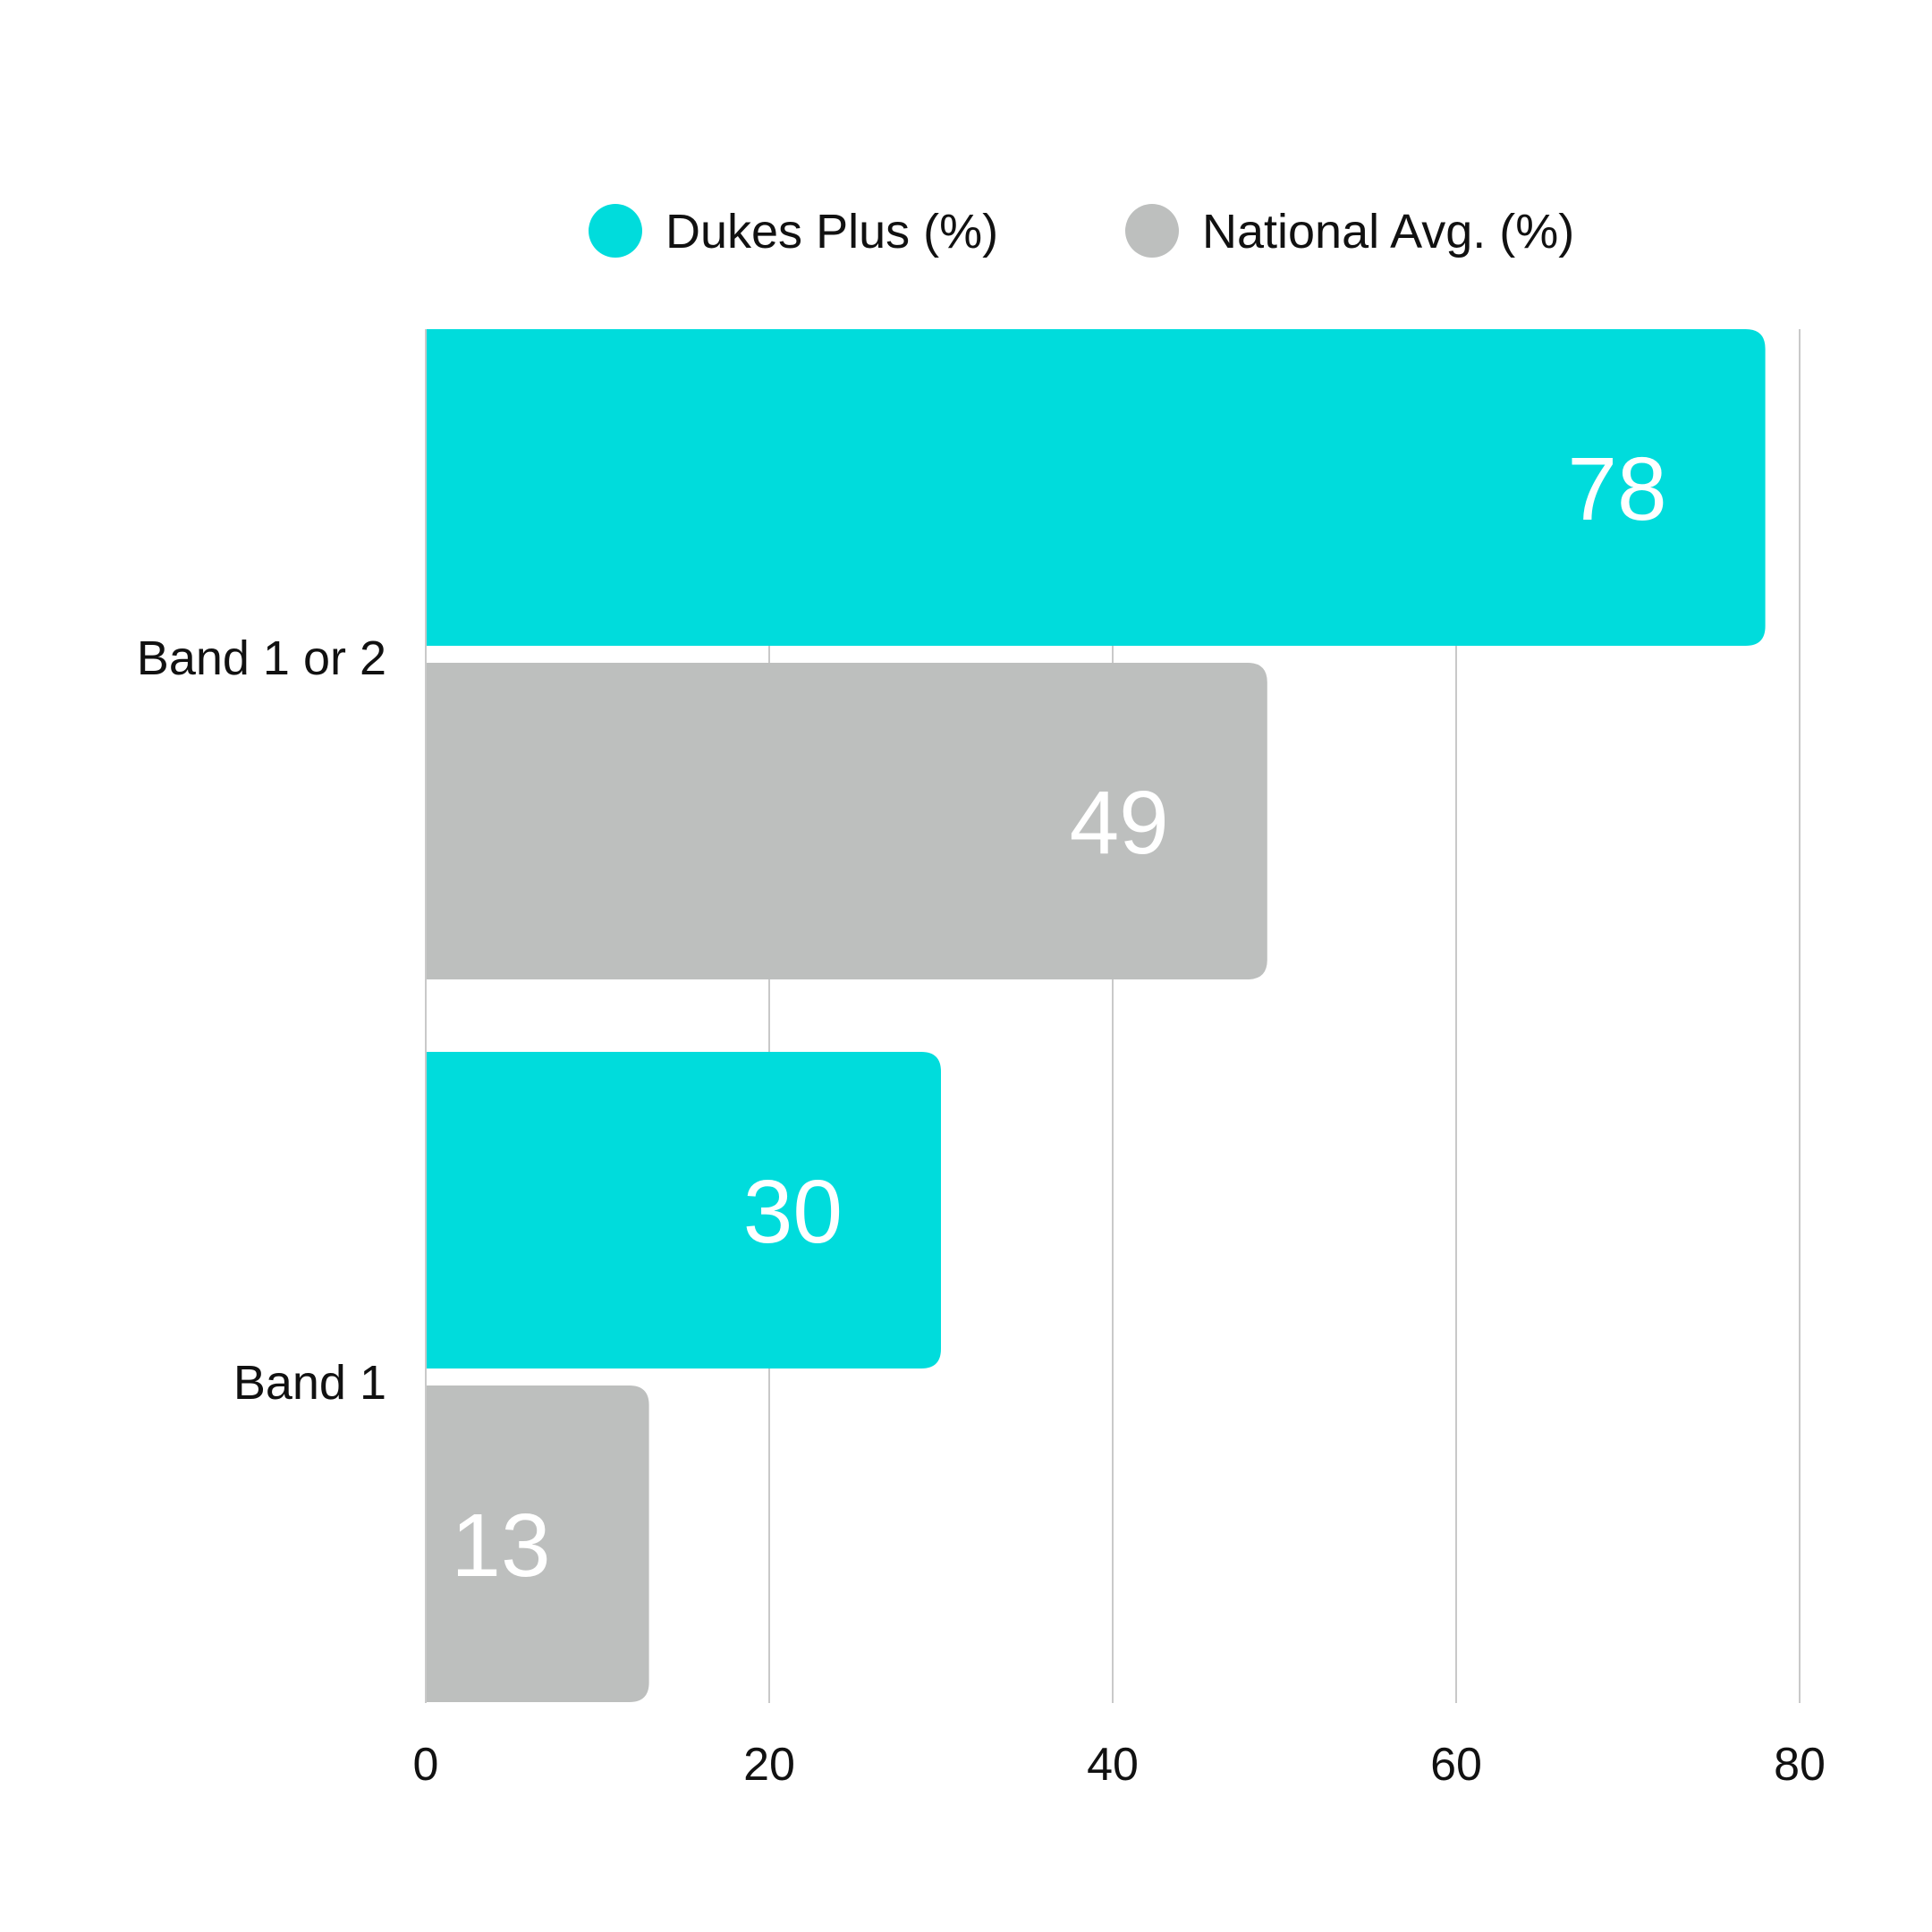 The width and height of the screenshot is (1932, 1932). What do you see at coordinates (261, 658) in the screenshot?
I see `category-label-band-1-or-2: Band 1 or 2` at bounding box center [261, 658].